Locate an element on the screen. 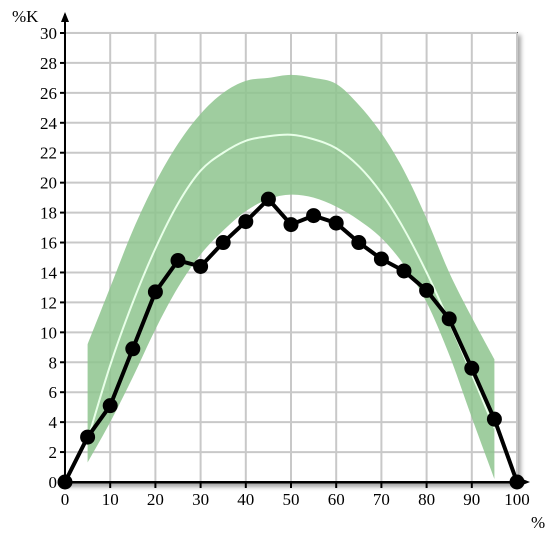 Image resolution: width=555 pixels, height=535 pixels. y-tick-label: 24 is located at coordinates (49, 123).